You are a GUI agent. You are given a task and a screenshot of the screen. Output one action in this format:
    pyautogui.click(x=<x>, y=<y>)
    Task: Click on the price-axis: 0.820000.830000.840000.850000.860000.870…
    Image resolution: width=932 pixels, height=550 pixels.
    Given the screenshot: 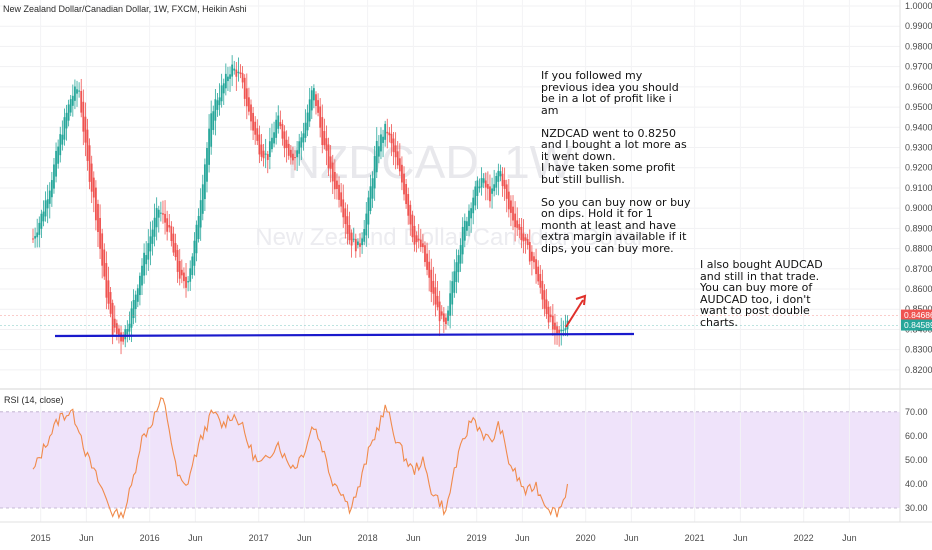 What is the action you would take?
    pyautogui.click(x=918, y=188)
    